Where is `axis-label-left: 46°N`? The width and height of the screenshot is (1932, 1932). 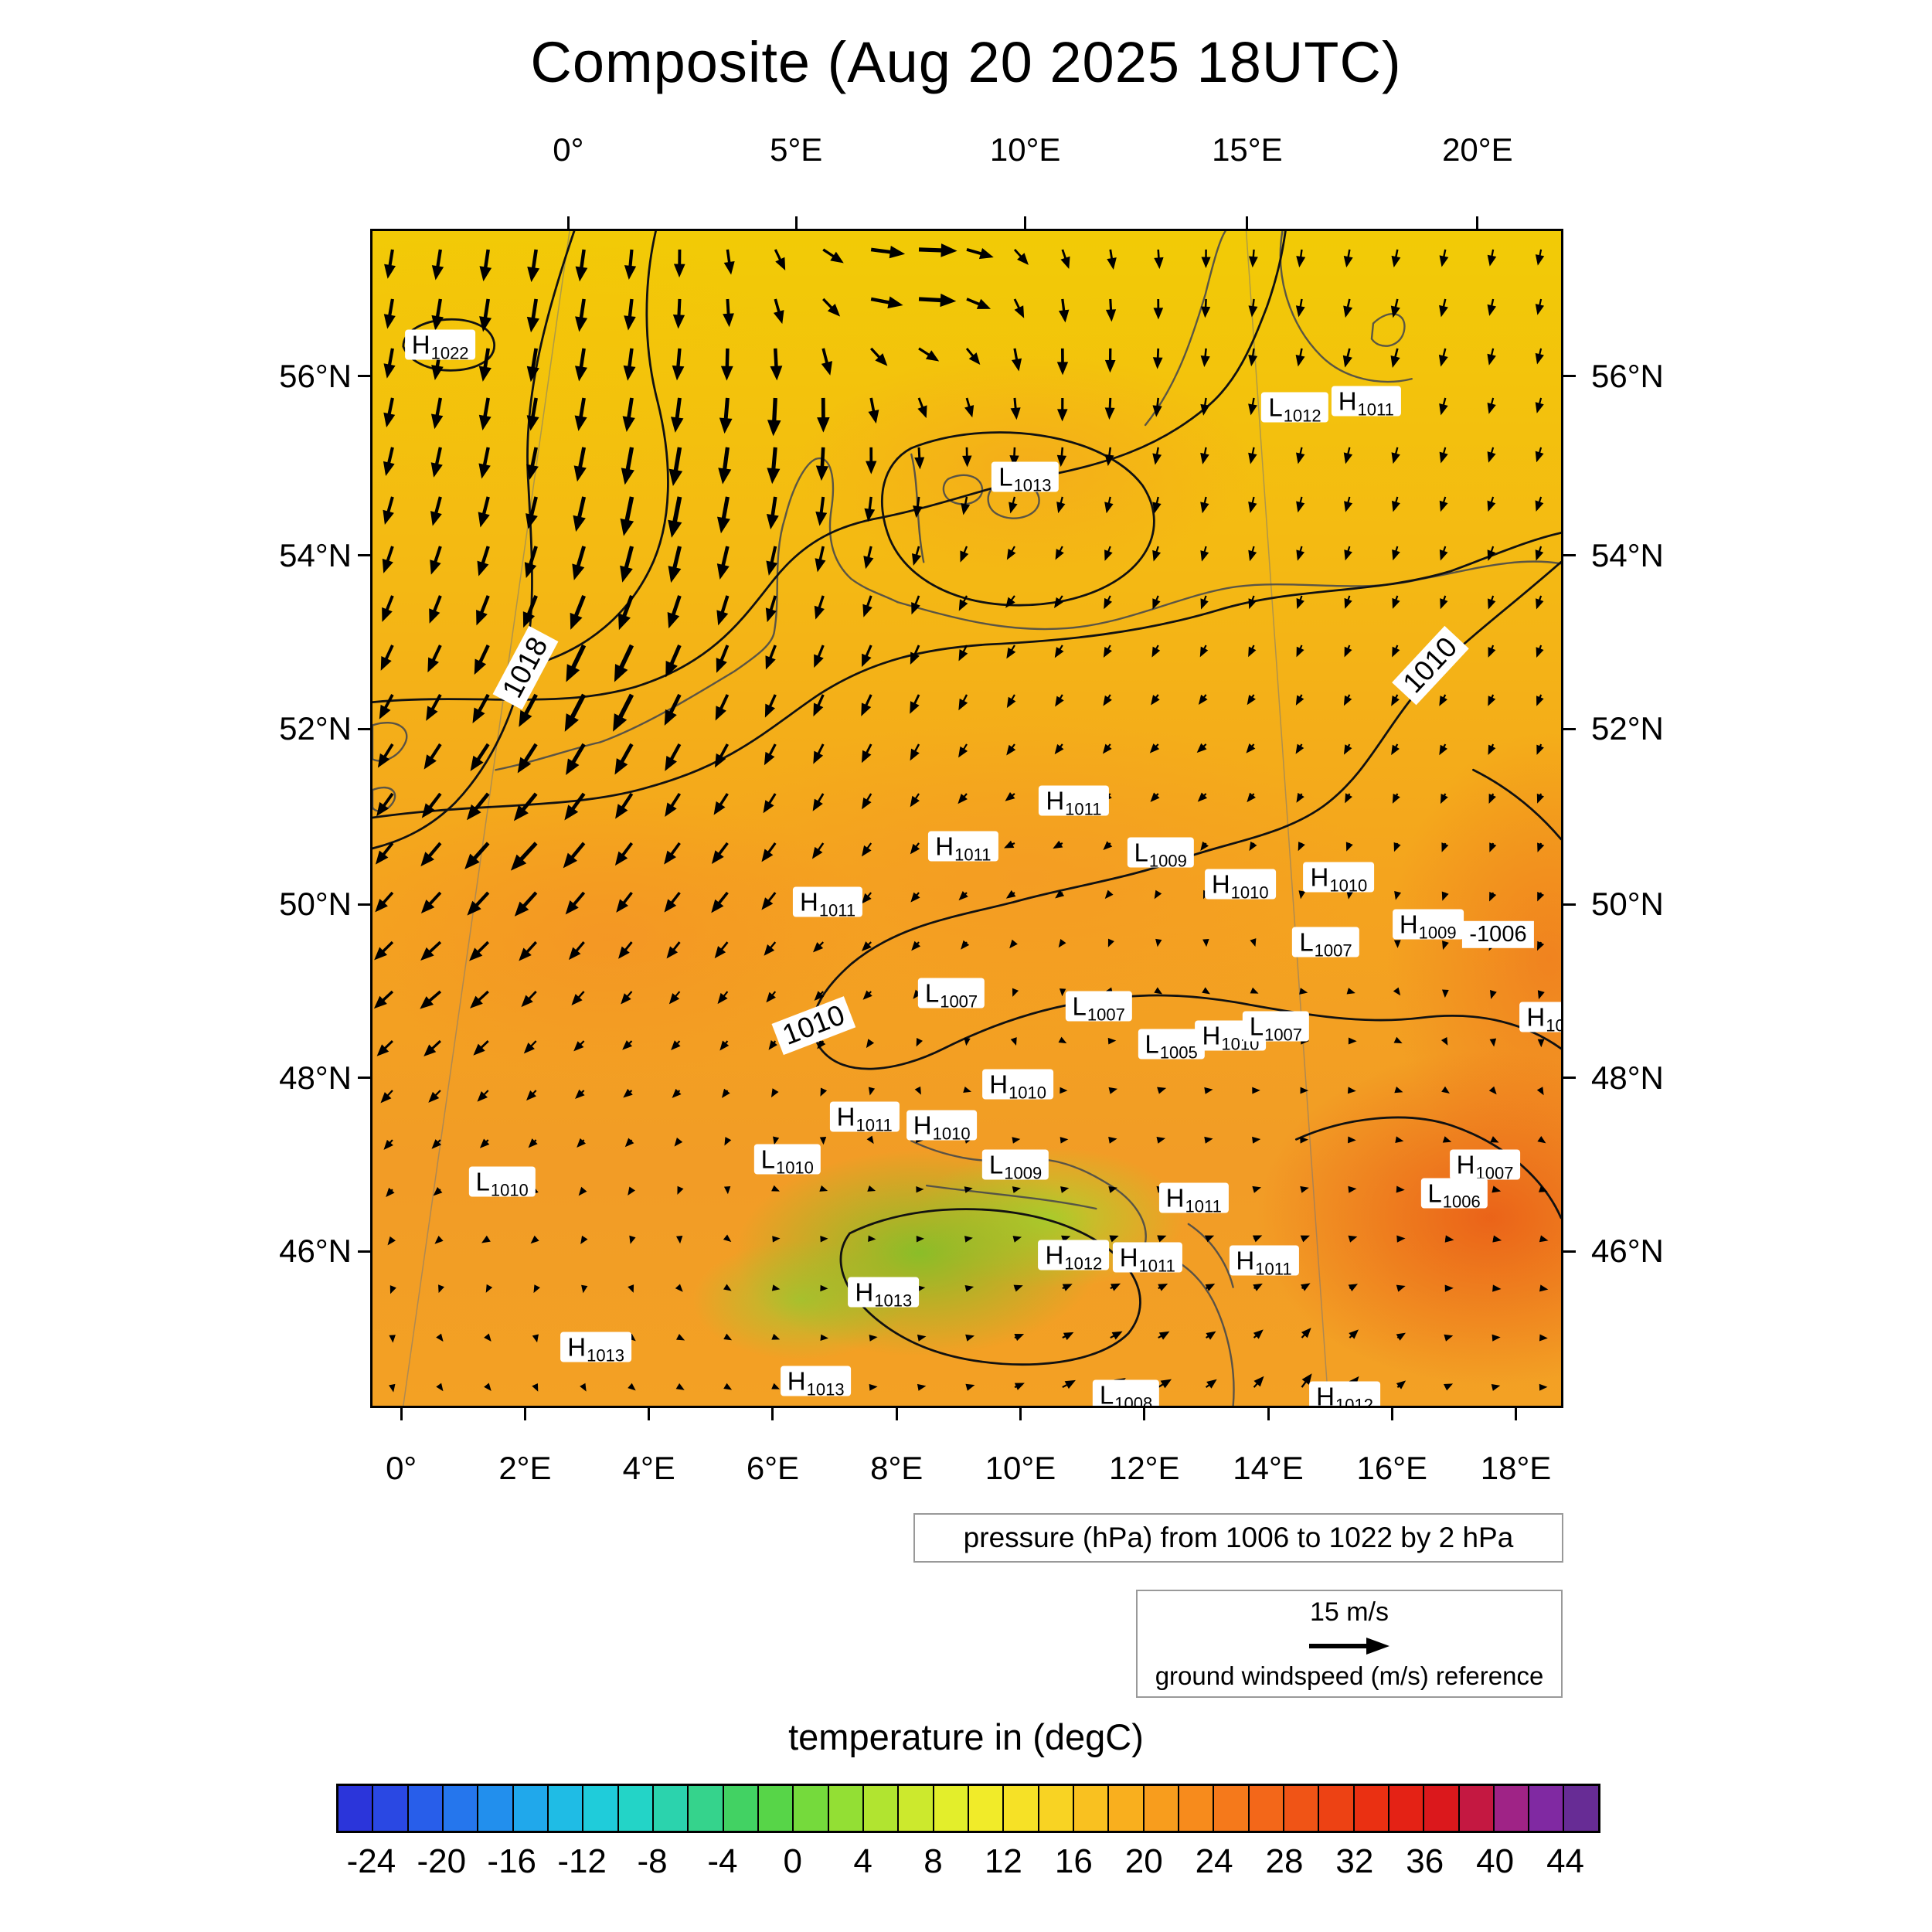 axis-label-left: 46°N is located at coordinates (316, 1251).